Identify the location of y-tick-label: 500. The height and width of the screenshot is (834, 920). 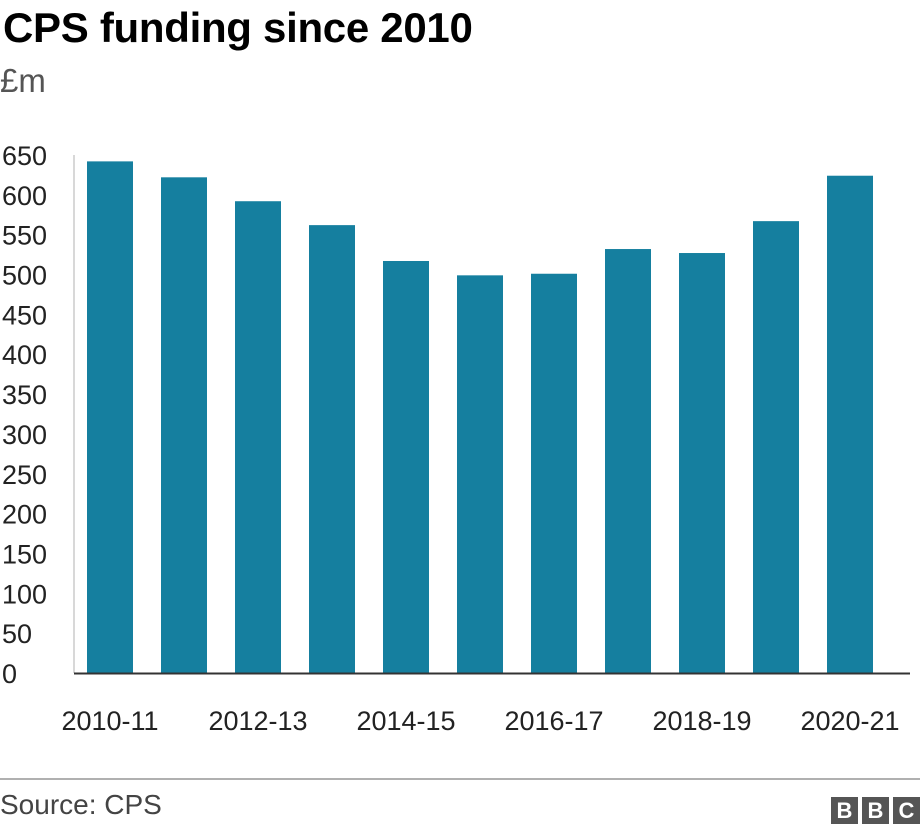
(24, 276).